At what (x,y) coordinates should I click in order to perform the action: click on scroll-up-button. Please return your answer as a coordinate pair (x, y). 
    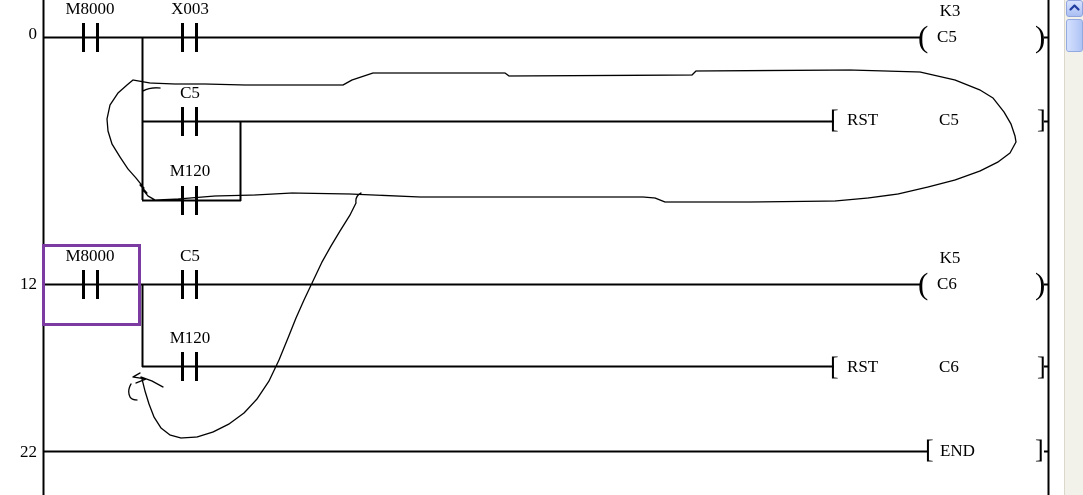
    Looking at the image, I should click on (1074, 8).